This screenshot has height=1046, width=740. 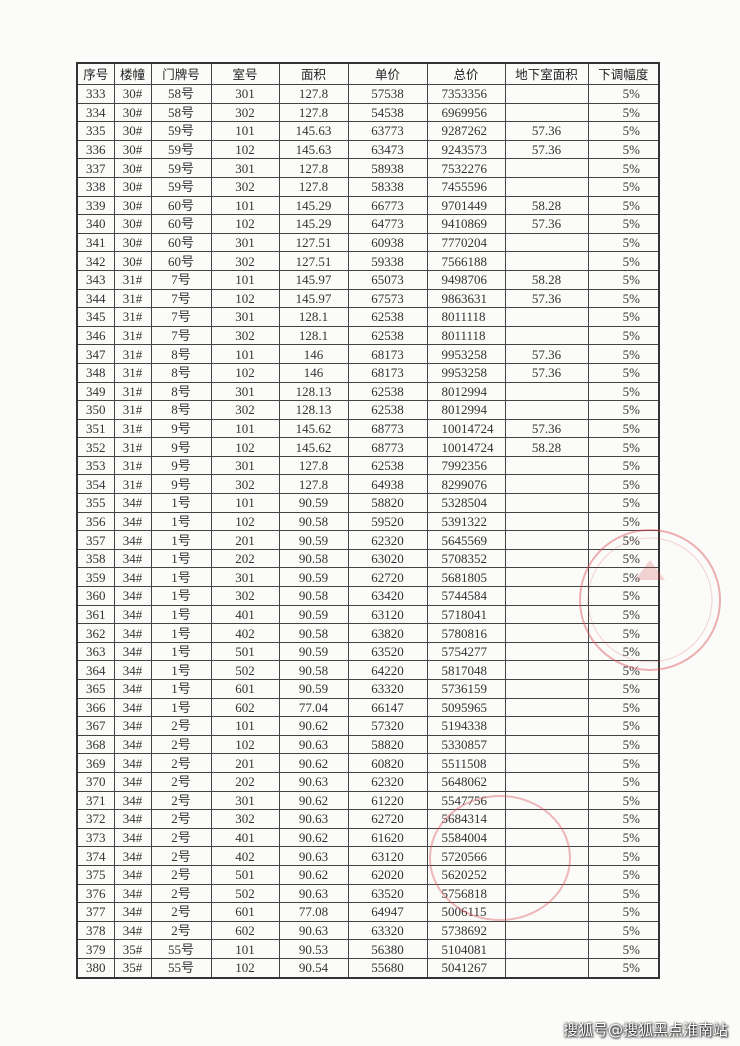 What do you see at coordinates (95, 186) in the screenshot?
I see `seq-cell: 338` at bounding box center [95, 186].